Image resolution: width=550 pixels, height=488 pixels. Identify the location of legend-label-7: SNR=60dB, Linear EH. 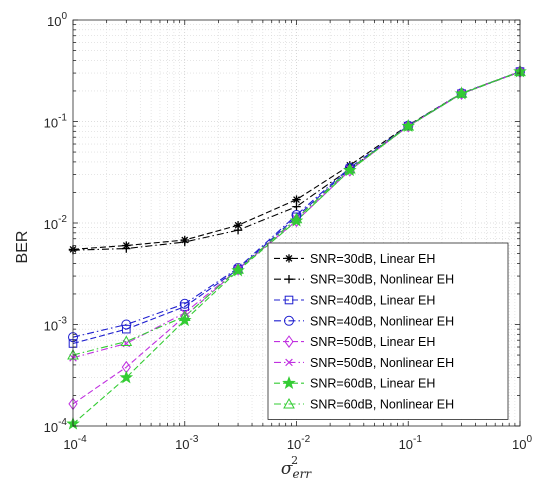
(372, 384).